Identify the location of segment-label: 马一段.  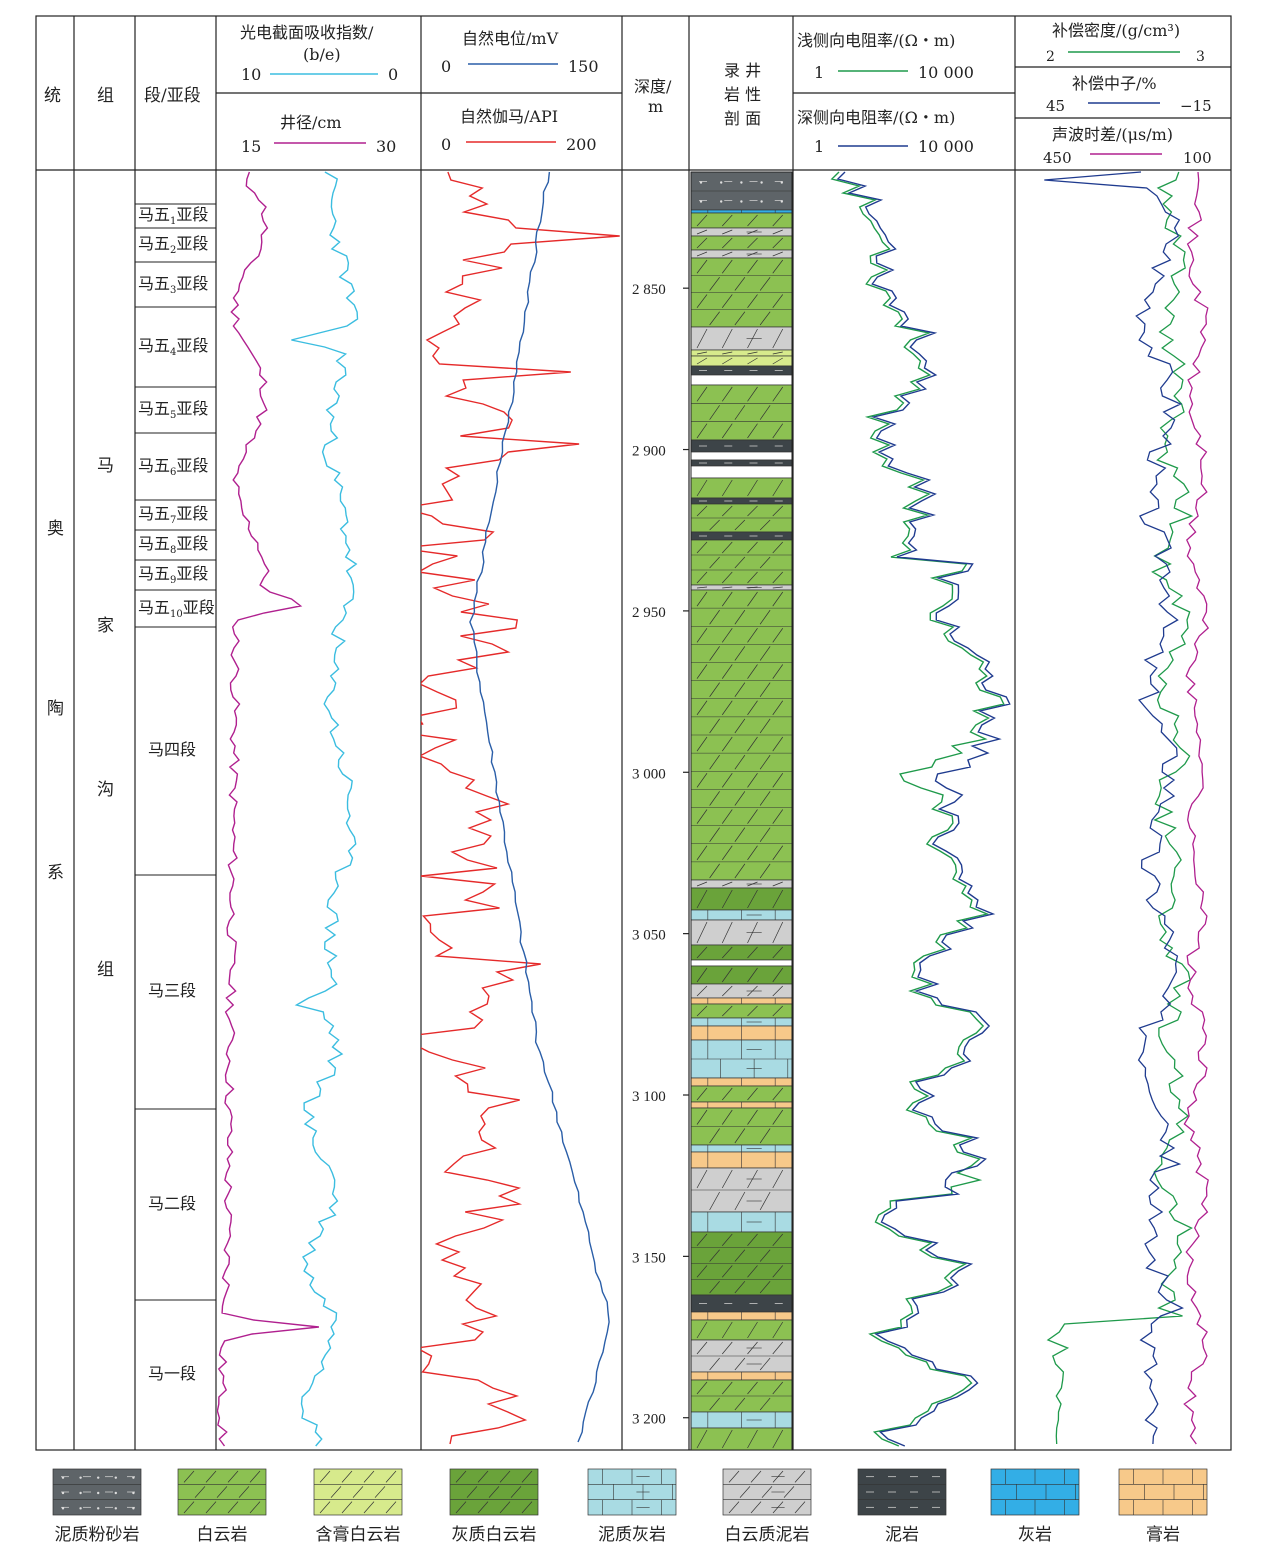
(172, 1374).